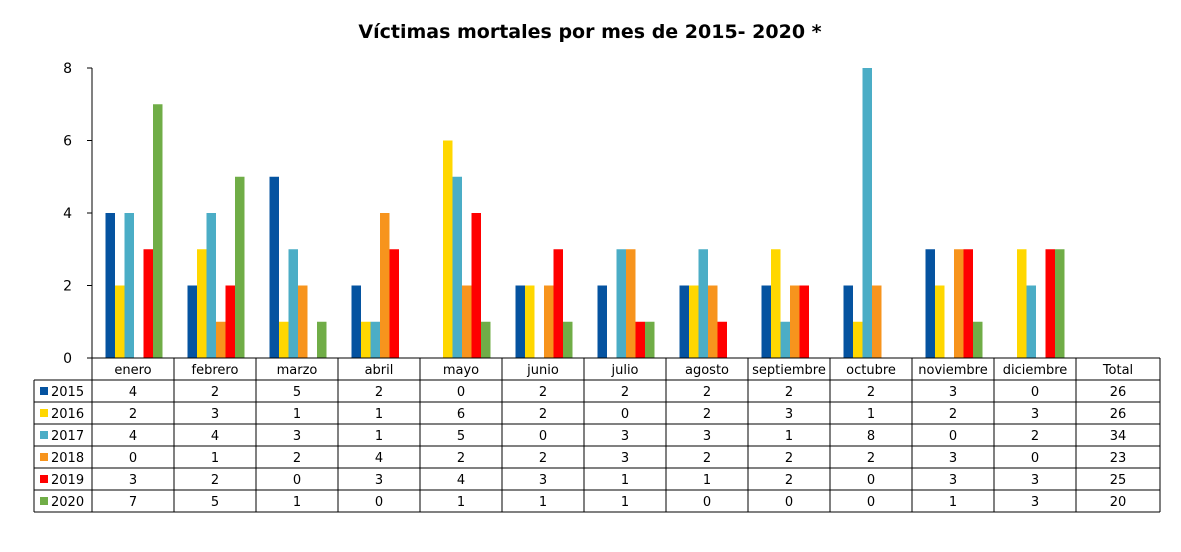 This screenshot has width=1181, height=552. I want to click on y-tick-label: 6, so click(67, 142).